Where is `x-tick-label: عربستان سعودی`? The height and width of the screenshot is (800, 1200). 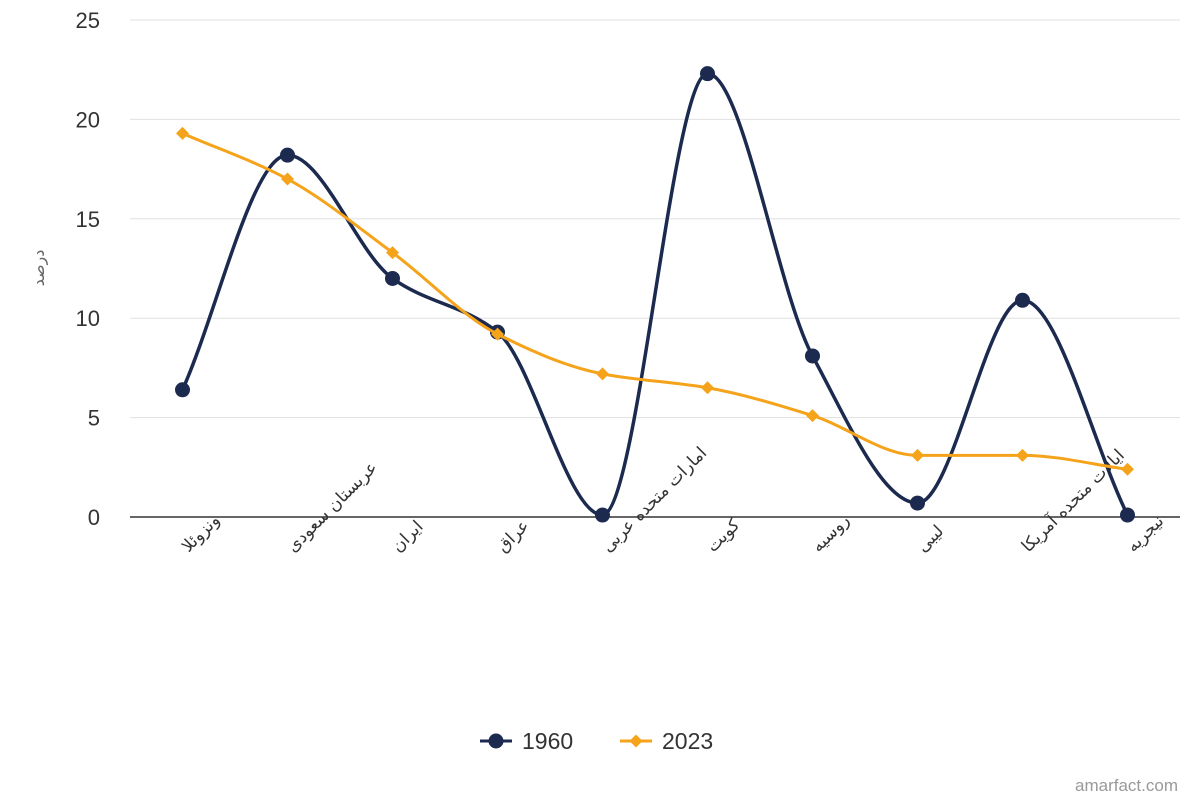
x-tick-label: عربستان سعودی is located at coordinates (332, 507).